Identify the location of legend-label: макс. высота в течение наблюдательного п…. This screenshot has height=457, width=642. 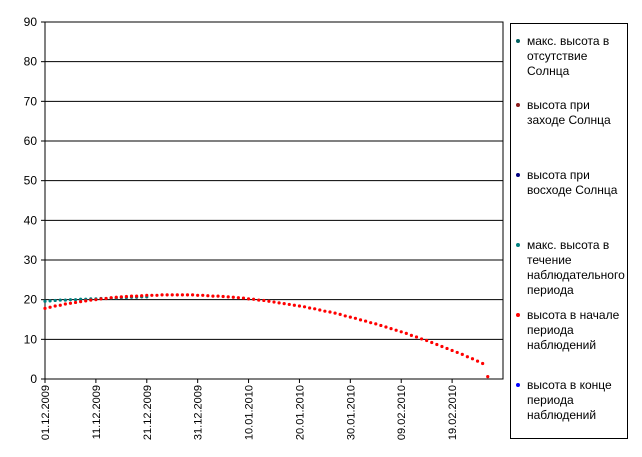
(576, 267).